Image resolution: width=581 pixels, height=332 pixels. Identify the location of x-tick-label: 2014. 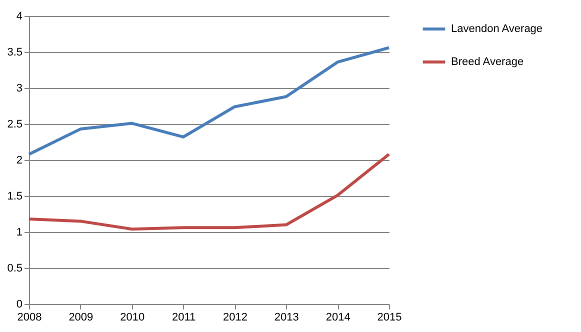
(338, 318).